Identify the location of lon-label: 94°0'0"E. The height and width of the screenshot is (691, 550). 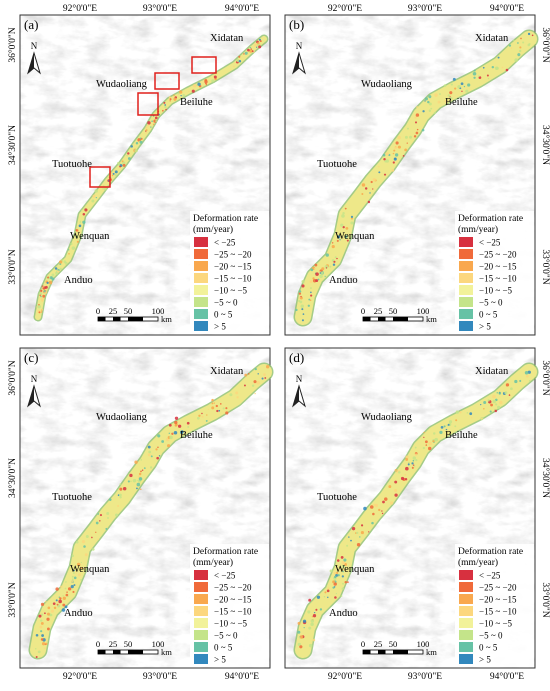
(507, 8).